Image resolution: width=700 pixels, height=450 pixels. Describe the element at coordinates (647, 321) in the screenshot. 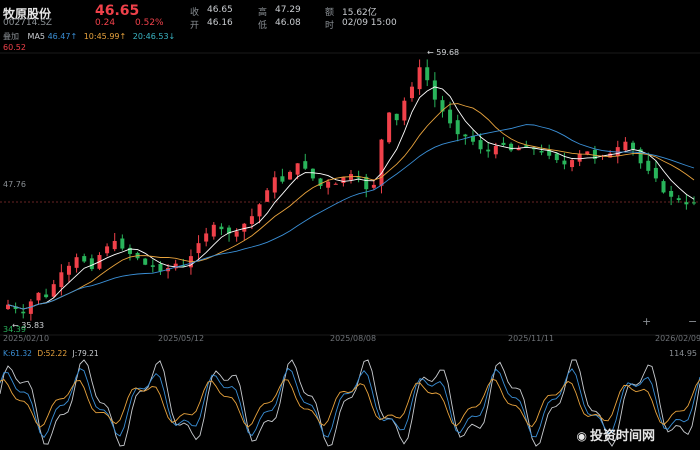

I see `zoom-in-button: +` at that location.